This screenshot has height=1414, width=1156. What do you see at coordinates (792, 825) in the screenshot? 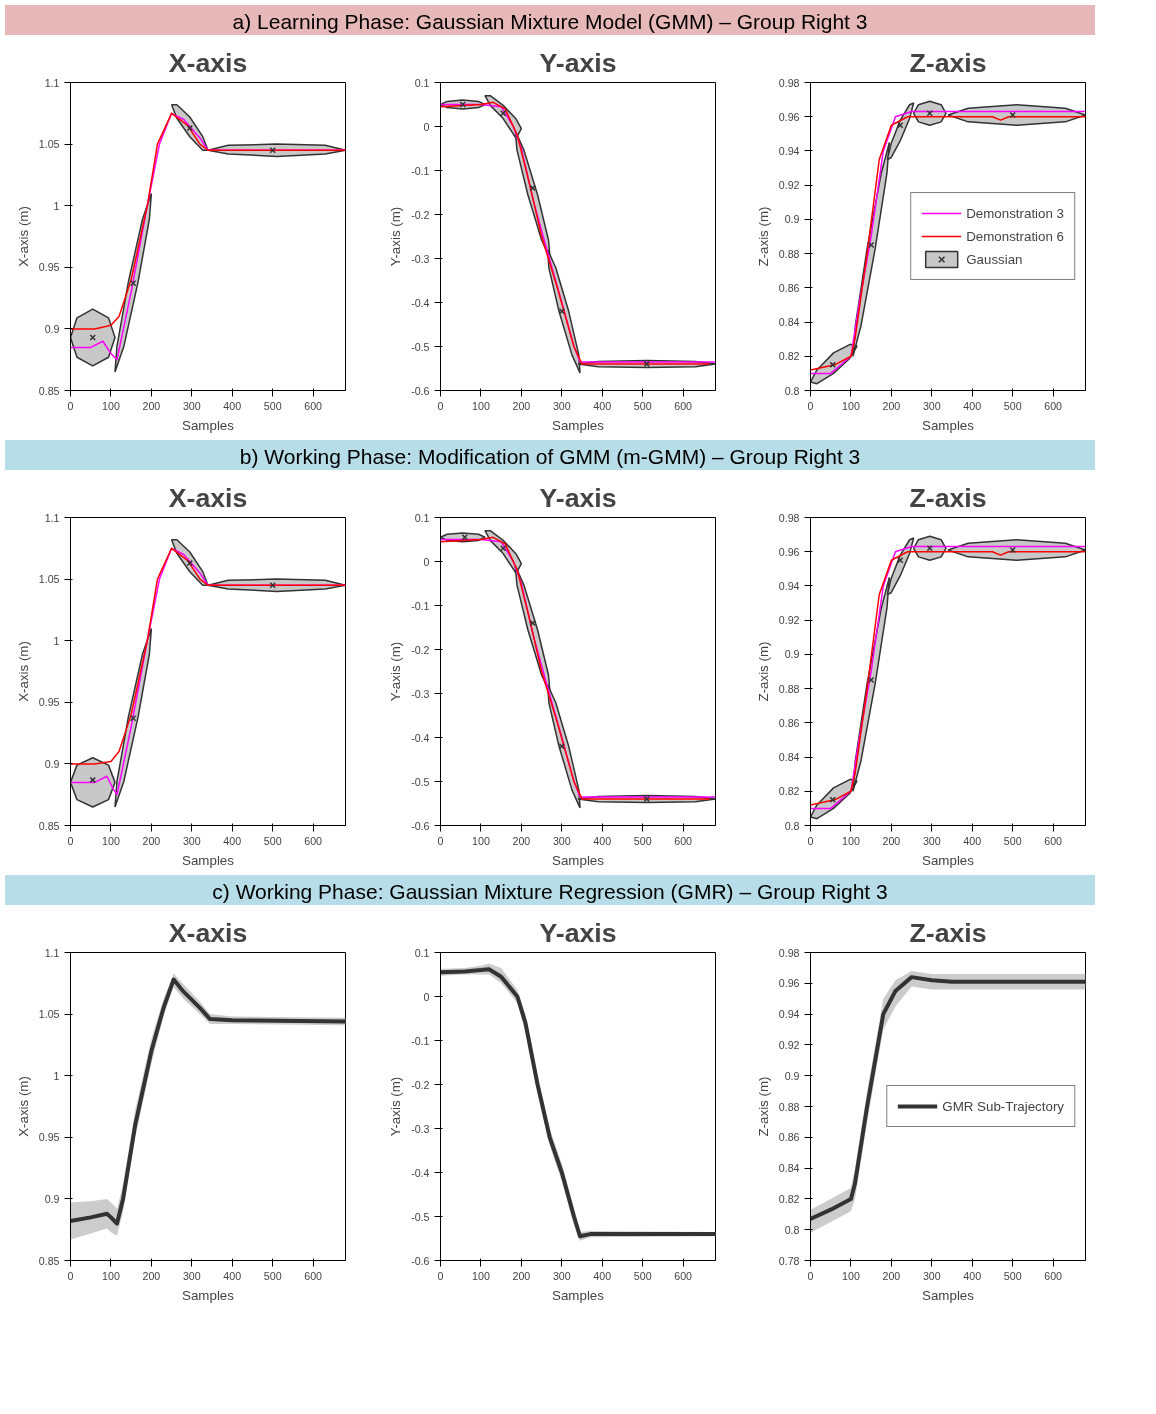
I see `y-tick-label: 0.8` at bounding box center [792, 825].